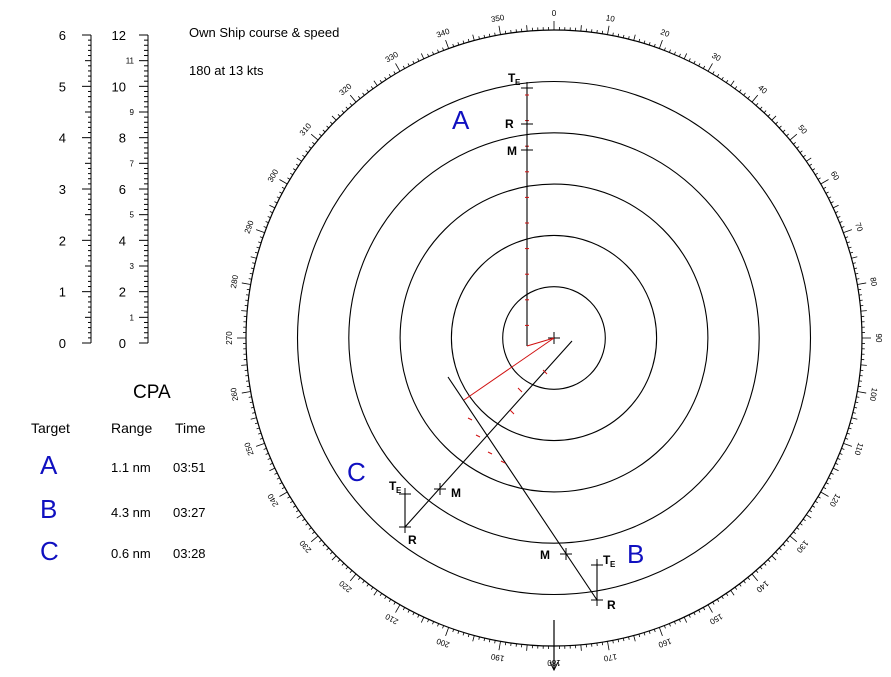 This screenshot has width=891, height=677. I want to click on bearing-label: 260, so click(234, 393).